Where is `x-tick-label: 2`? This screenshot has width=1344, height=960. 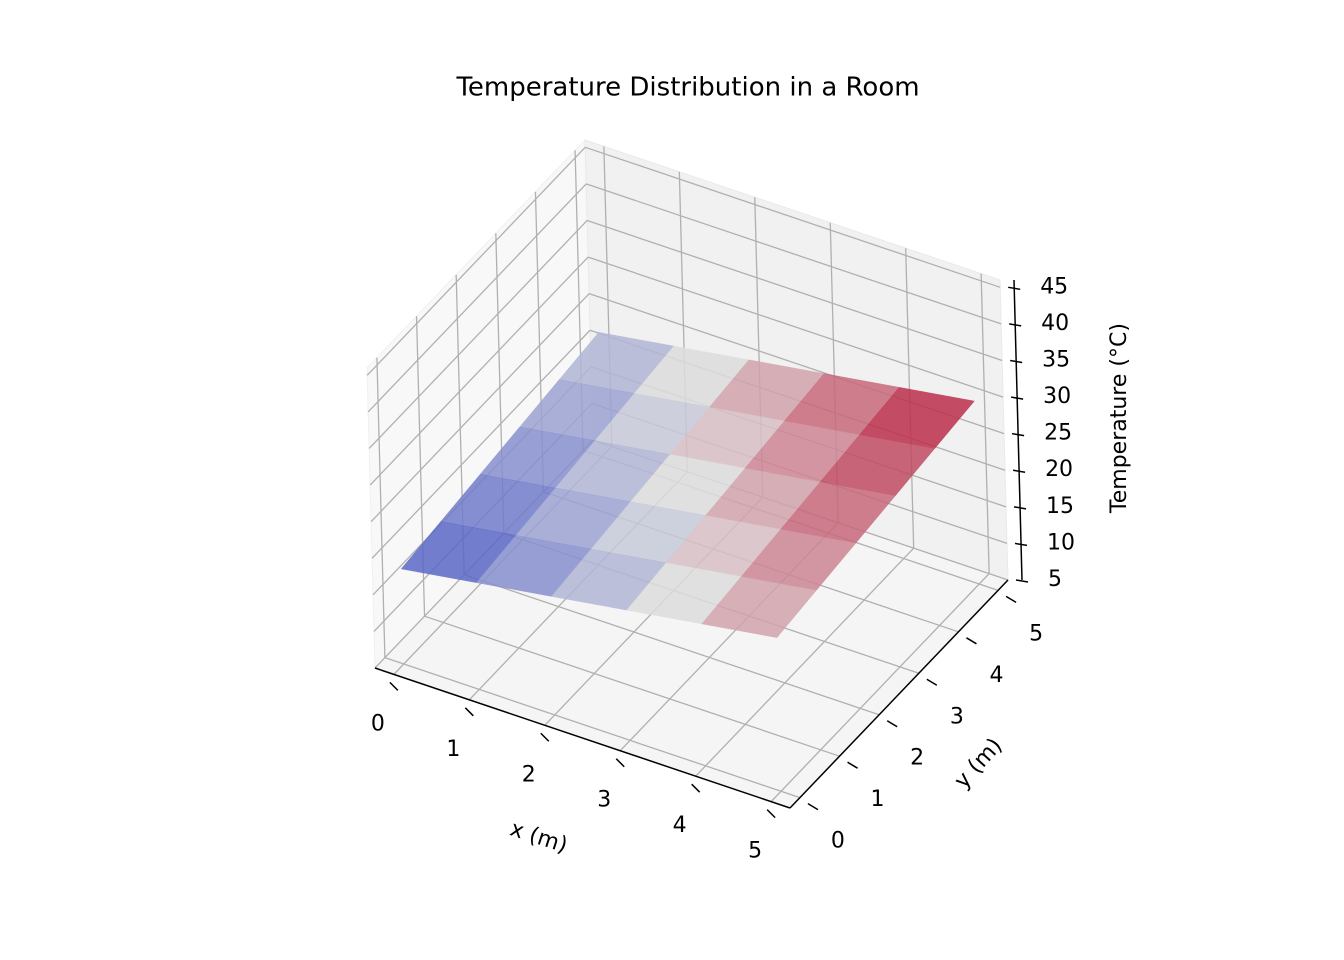 x-tick-label: 2 is located at coordinates (529, 774).